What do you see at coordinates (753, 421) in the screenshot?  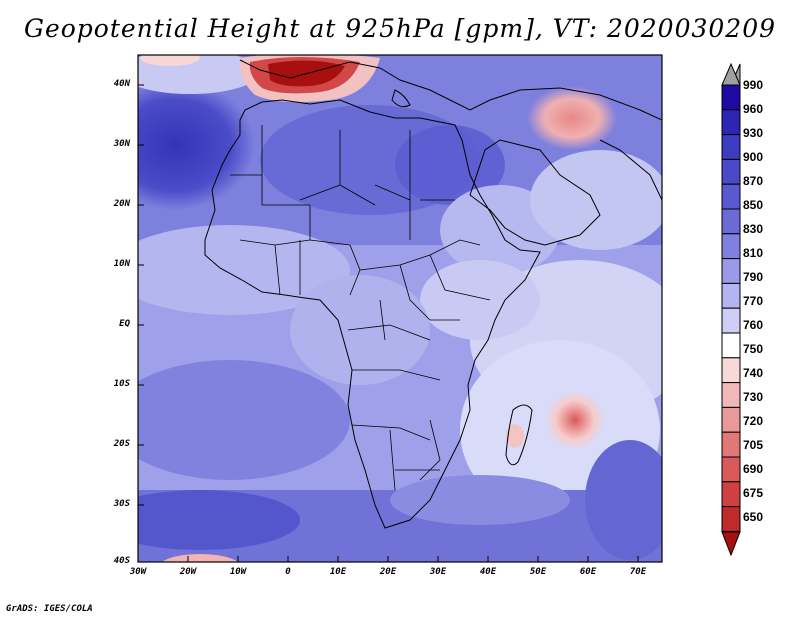 I see `colorbar-label: 720` at bounding box center [753, 421].